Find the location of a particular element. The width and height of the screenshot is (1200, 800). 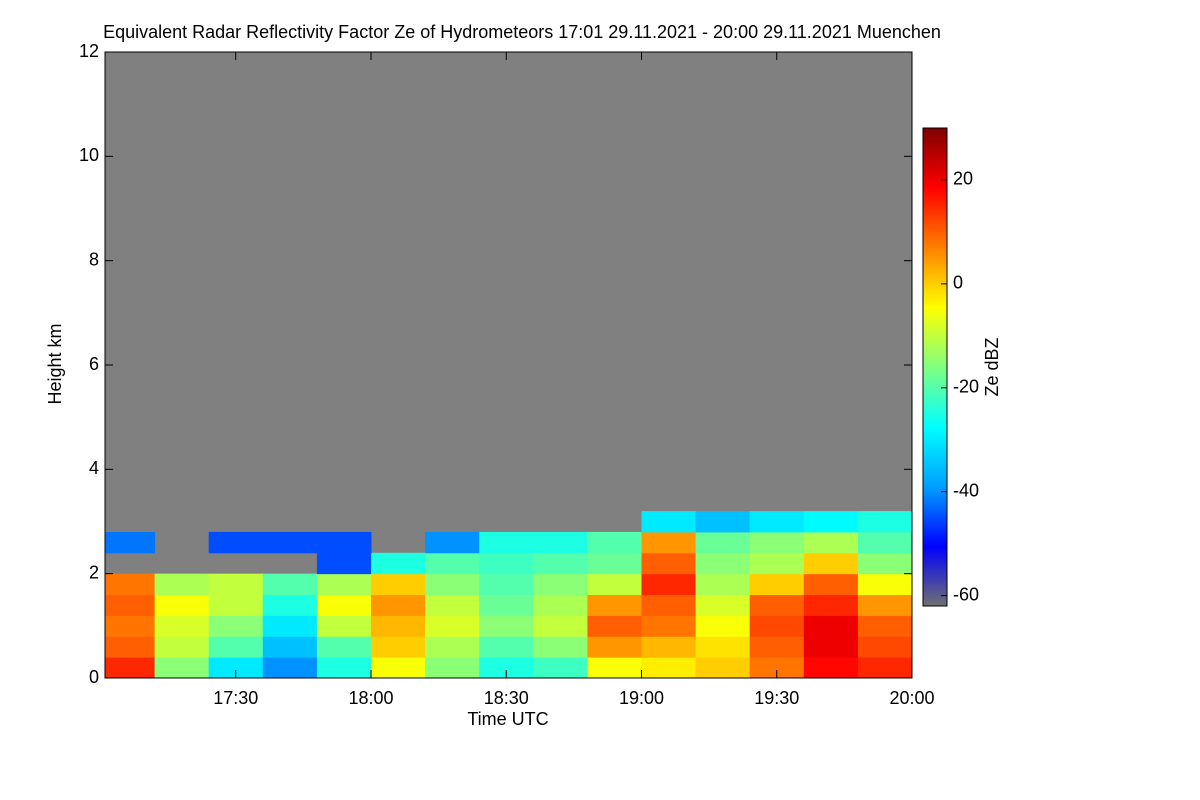

y-axis-label: Height km is located at coordinates (55, 363).